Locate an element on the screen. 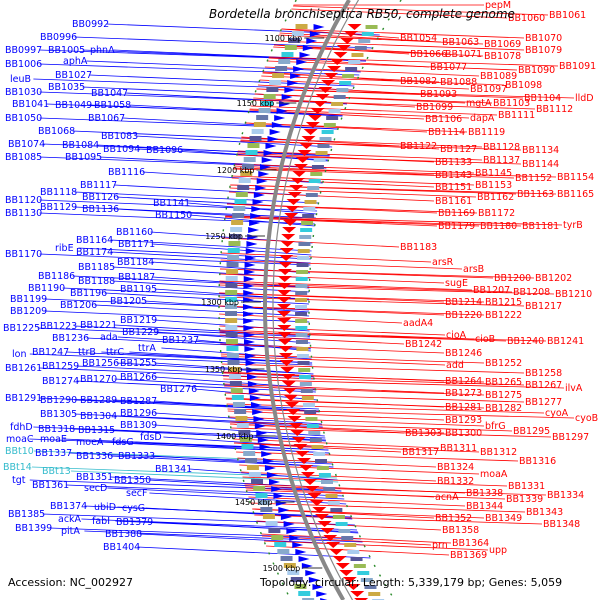 This screenshot has width=600, height=600. gene-label: cioA is located at coordinates (456, 335).